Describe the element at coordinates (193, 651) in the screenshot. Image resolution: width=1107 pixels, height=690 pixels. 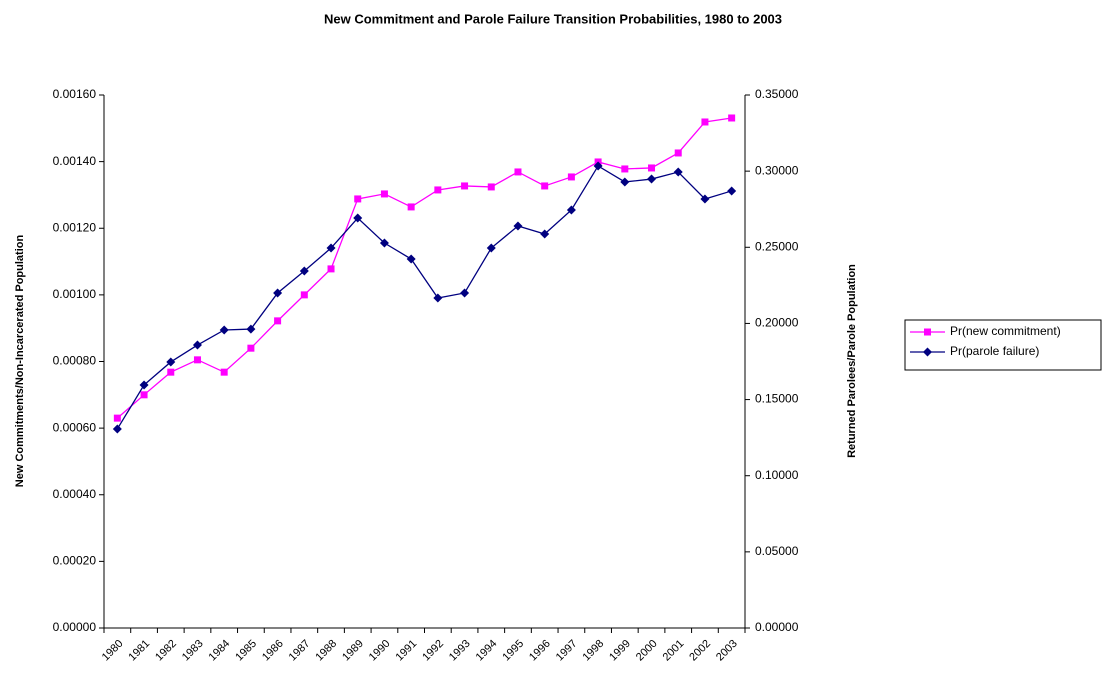
I see `x-tick-label: 1983` at that location.